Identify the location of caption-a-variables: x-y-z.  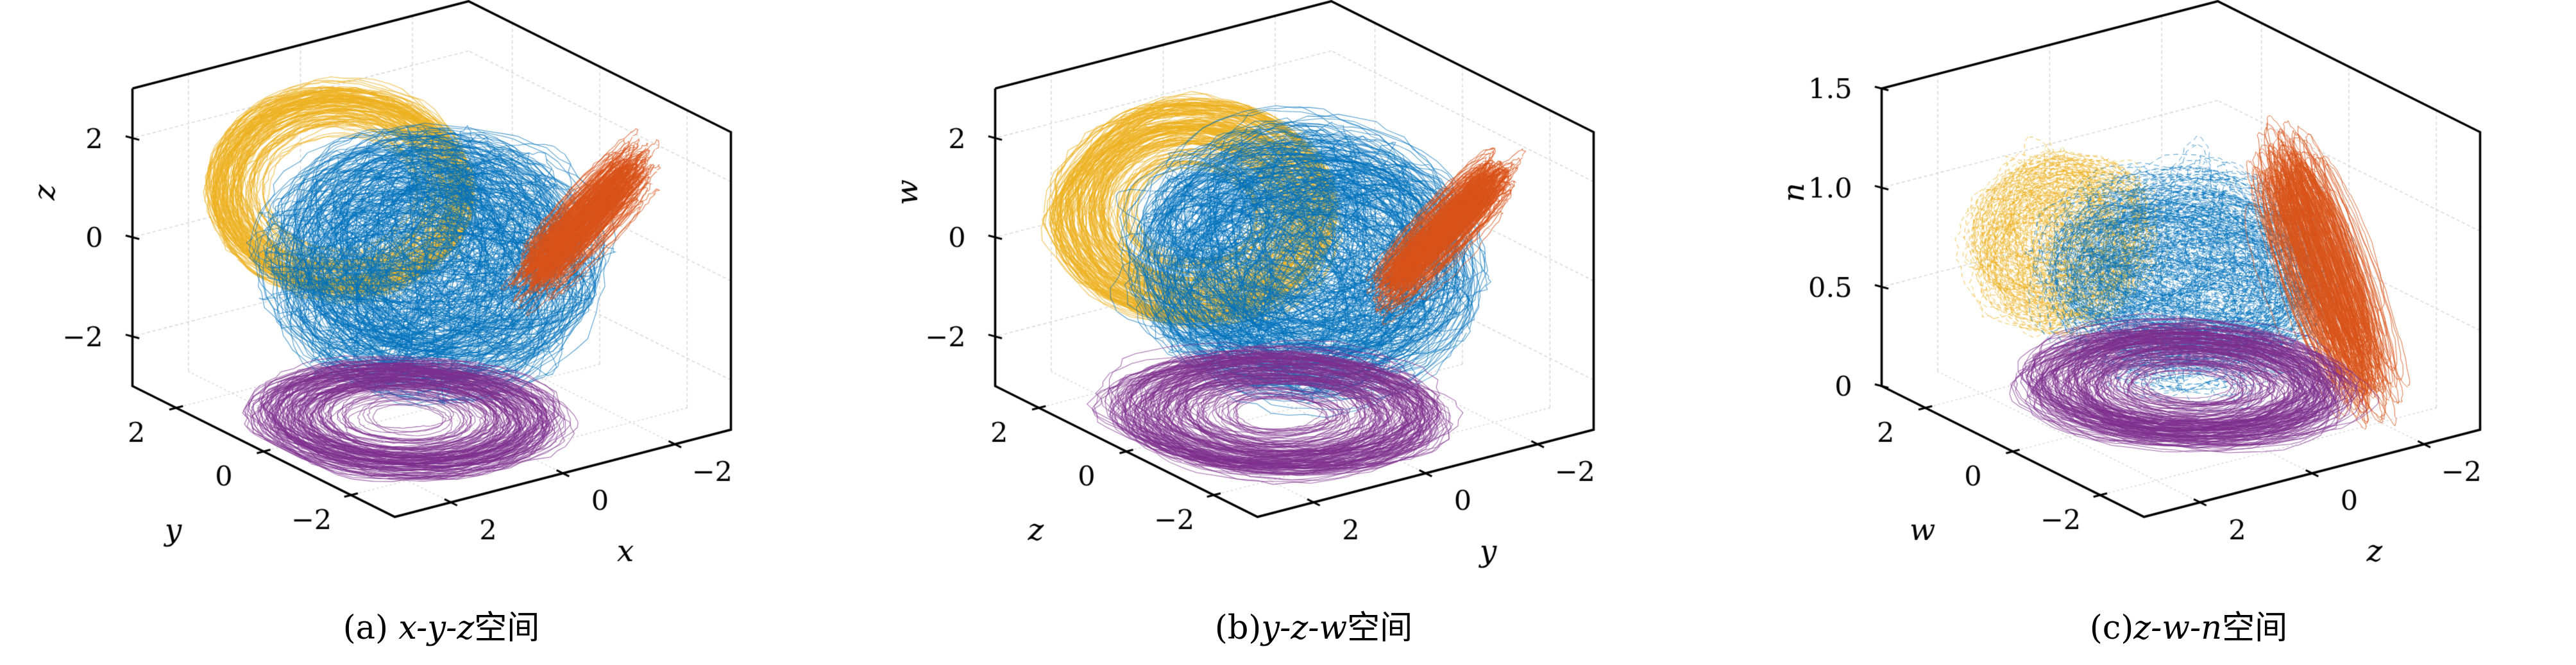
(436, 628).